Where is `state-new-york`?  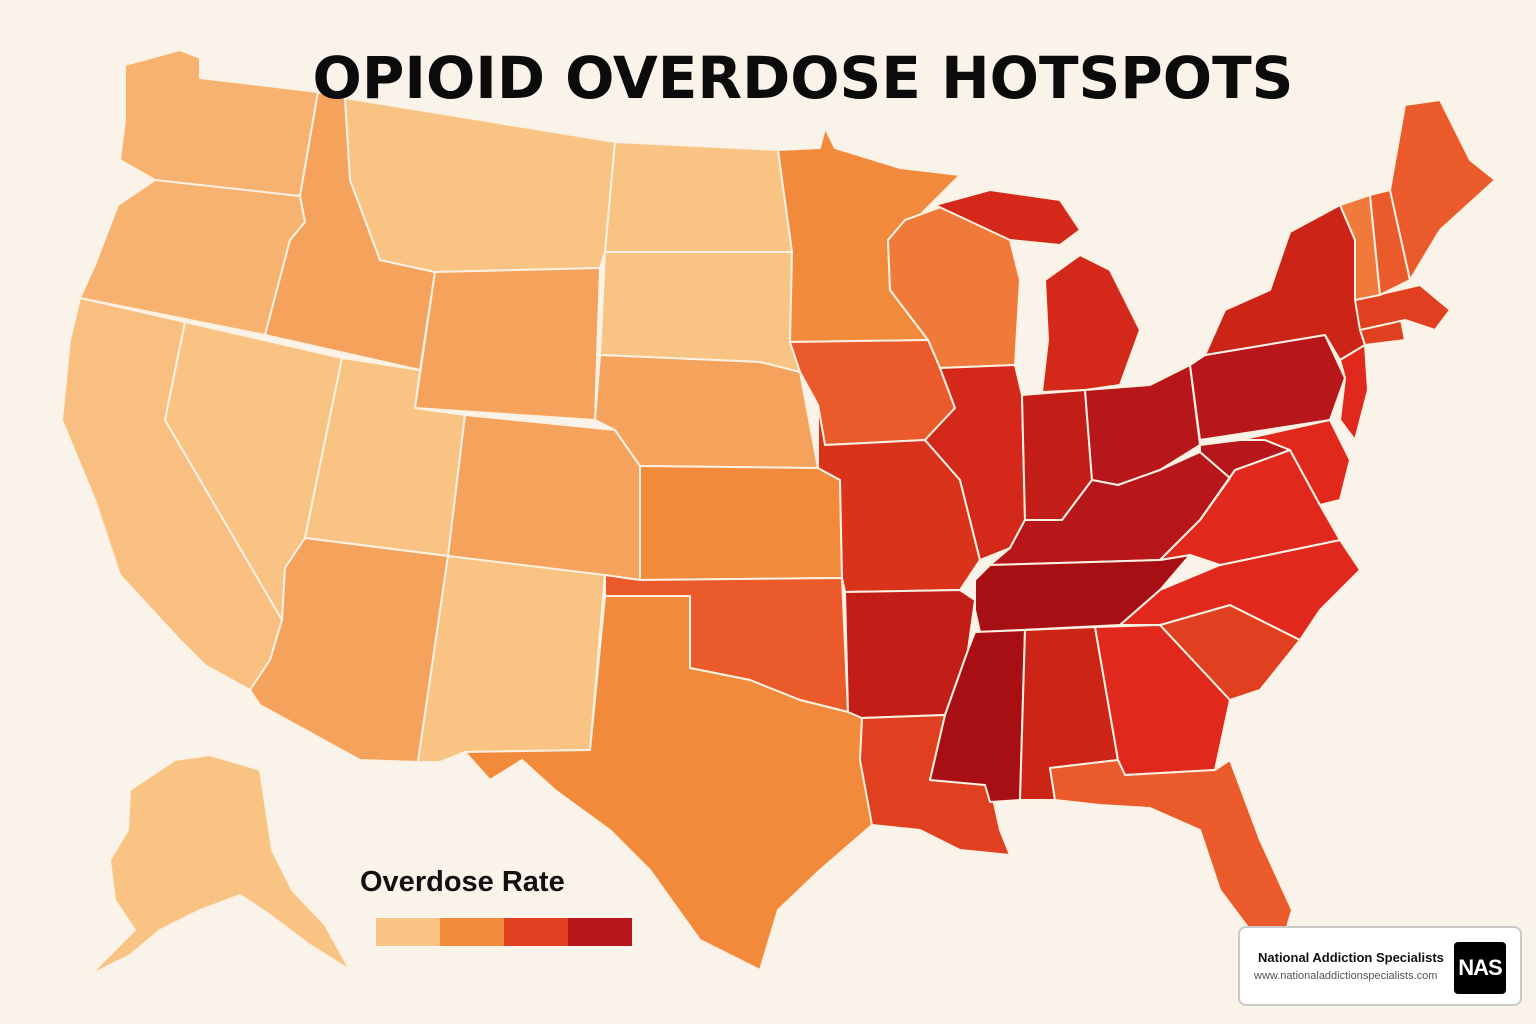
state-new-york is located at coordinates (1285, 282).